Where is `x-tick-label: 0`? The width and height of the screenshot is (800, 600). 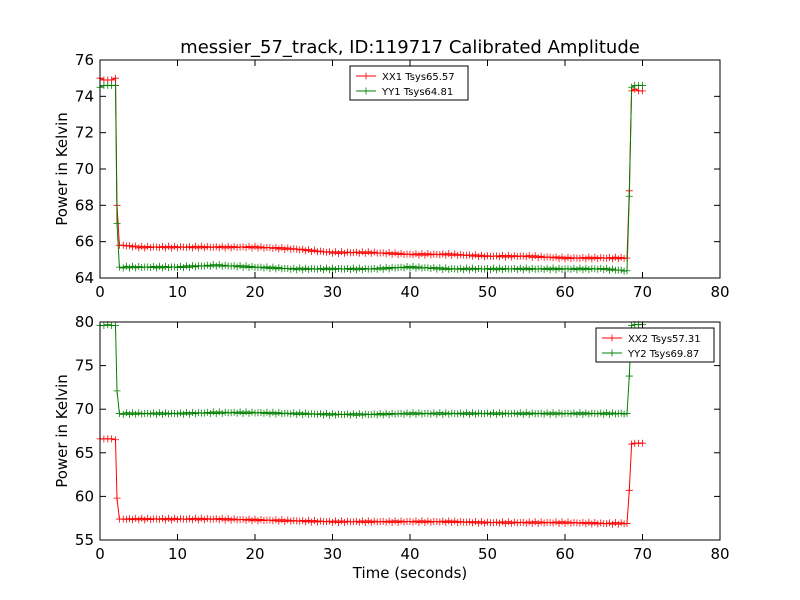
x-tick-label: 0 is located at coordinates (100, 554).